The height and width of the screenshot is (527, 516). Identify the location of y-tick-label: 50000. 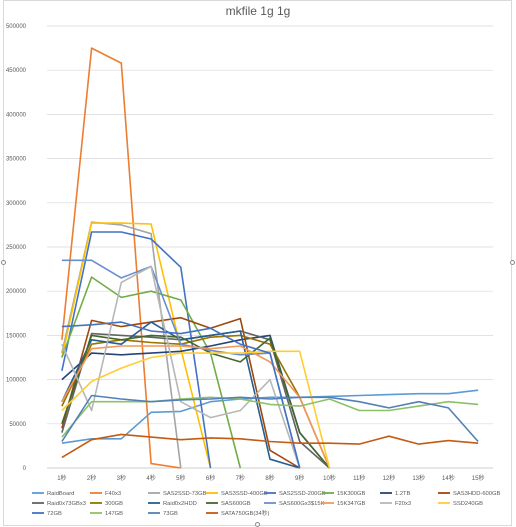
(17, 425).